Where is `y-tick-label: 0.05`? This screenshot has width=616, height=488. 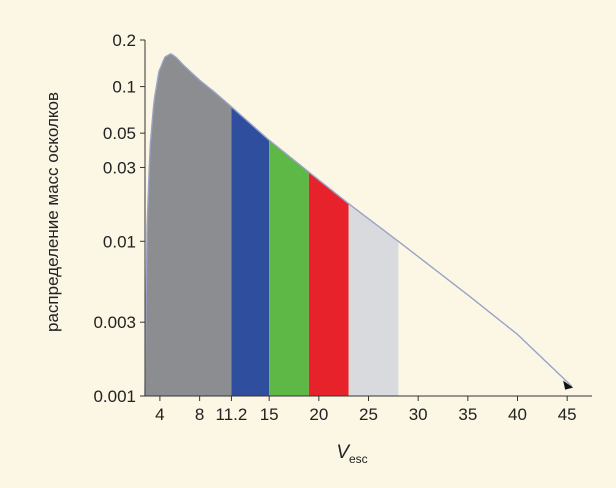
y-tick-label: 0.05 is located at coordinates (119, 133).